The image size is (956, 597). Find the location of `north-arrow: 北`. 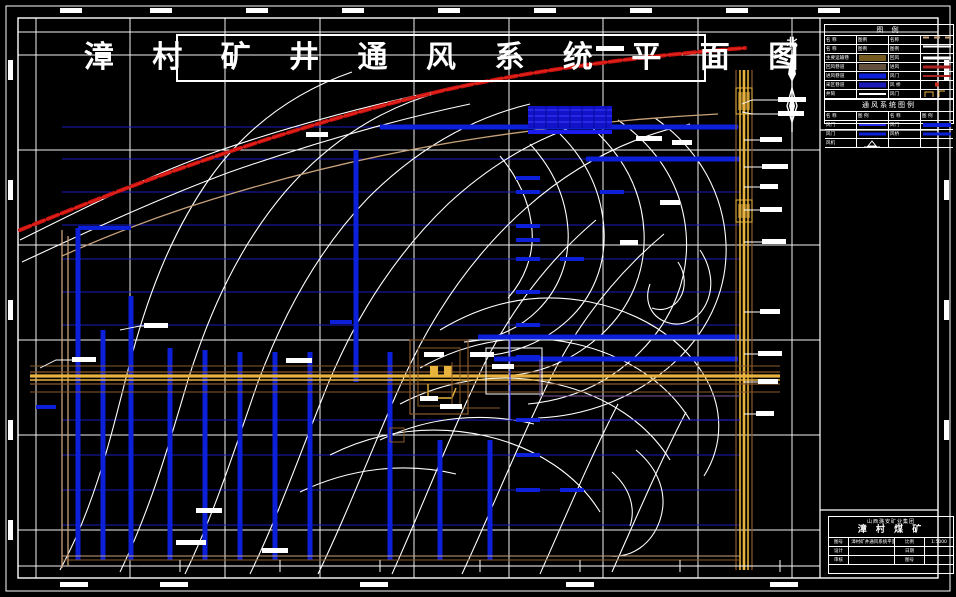

north-arrow: 北 is located at coordinates (792, 83).